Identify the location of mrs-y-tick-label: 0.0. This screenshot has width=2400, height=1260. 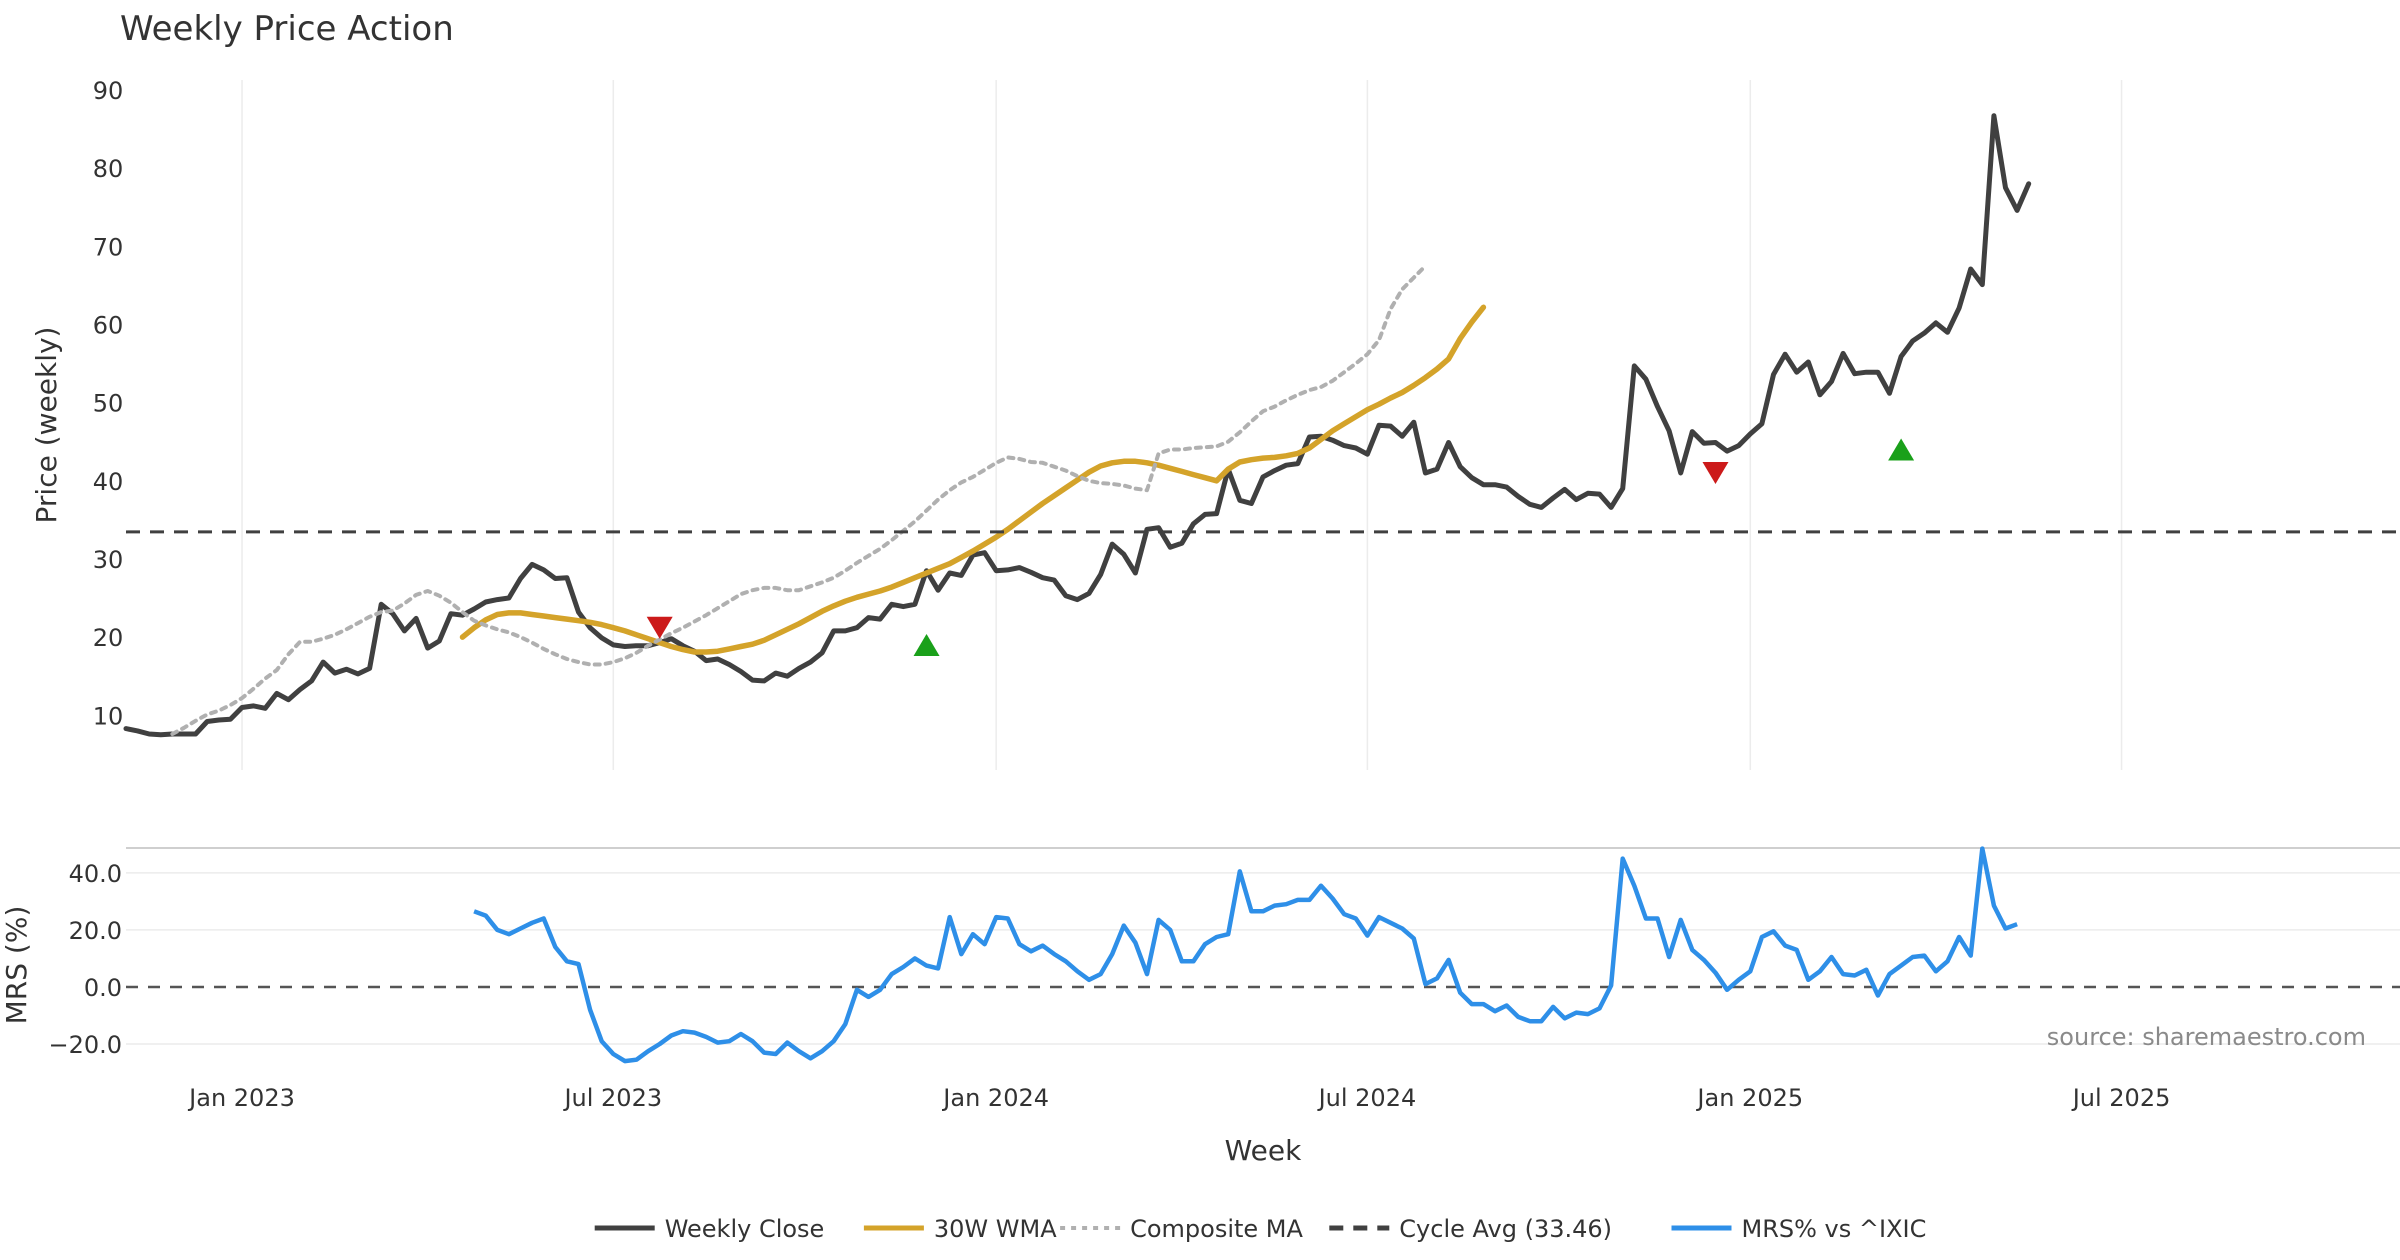
(103, 988).